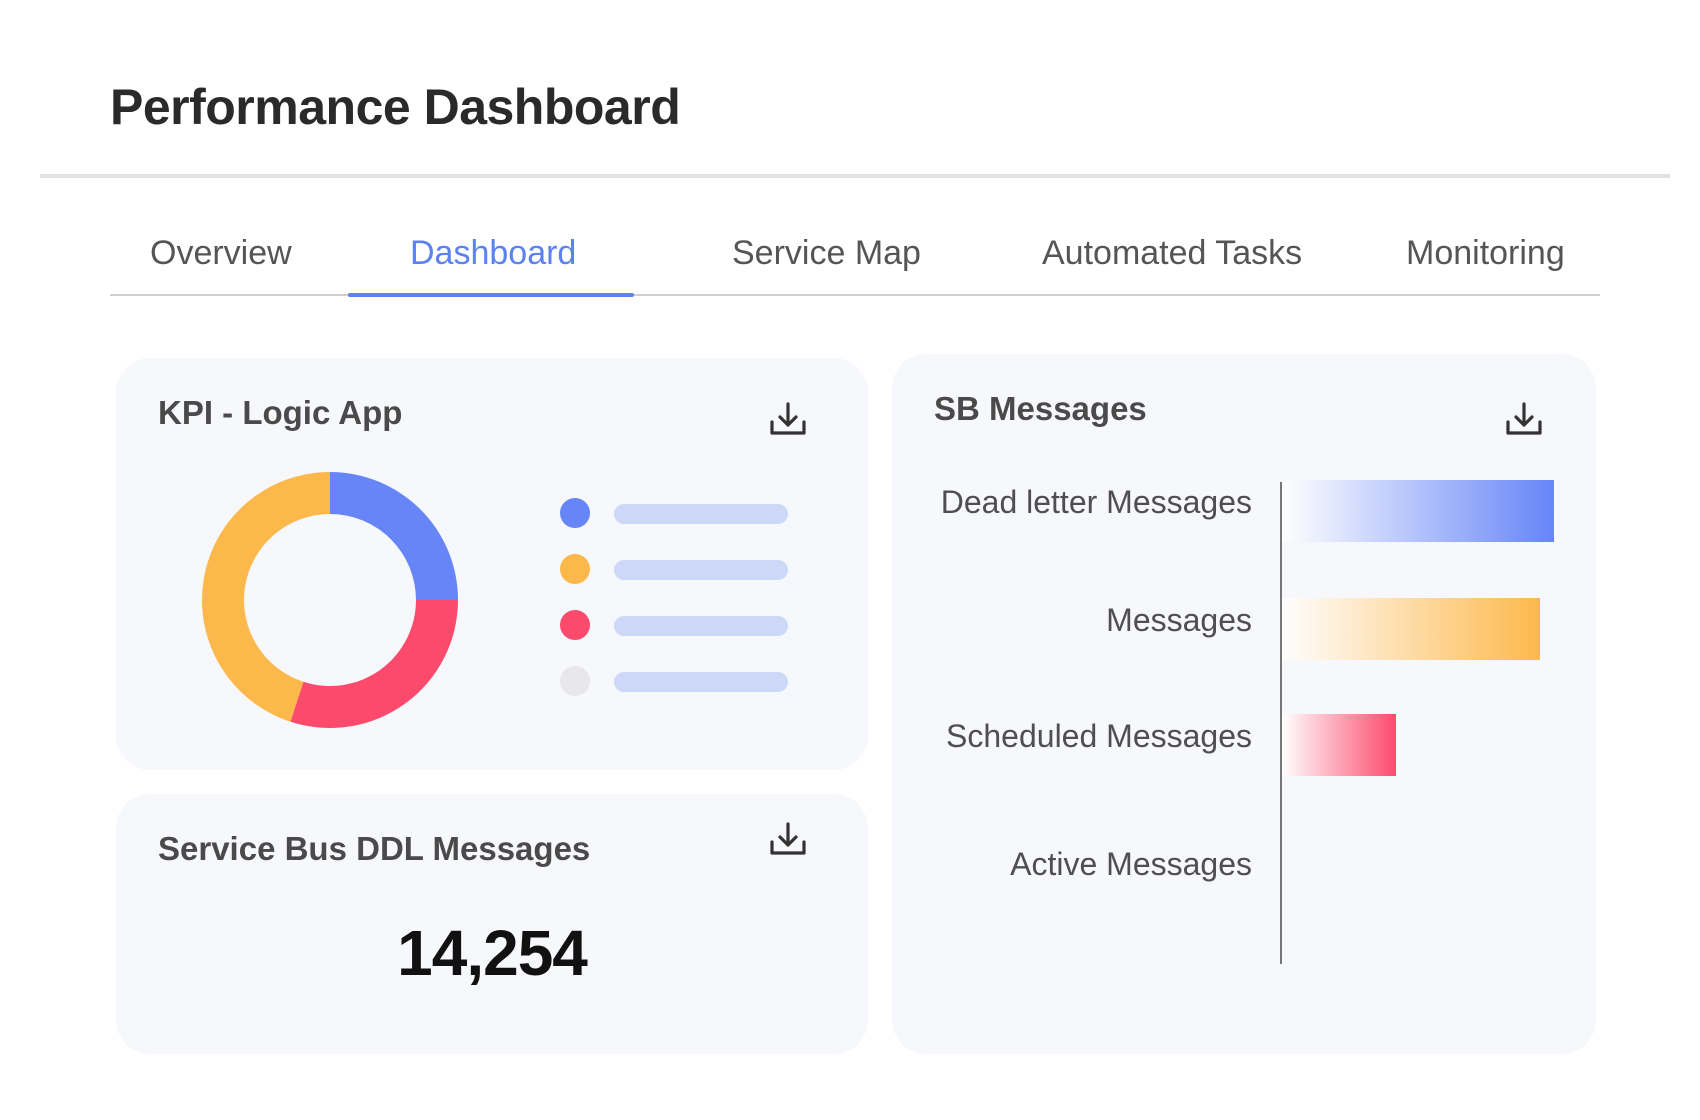  Describe the element at coordinates (826, 253) in the screenshot. I see `tab-service-map: Service Map` at that location.